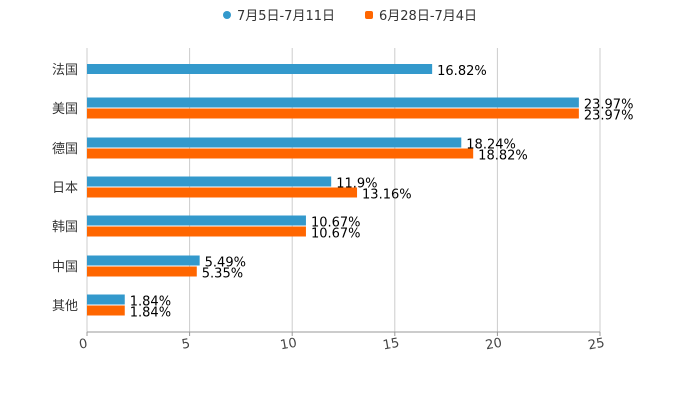 The width and height of the screenshot is (700, 400). What do you see at coordinates (493, 345) in the screenshot?
I see `x-tick-label: 20` at bounding box center [493, 345].